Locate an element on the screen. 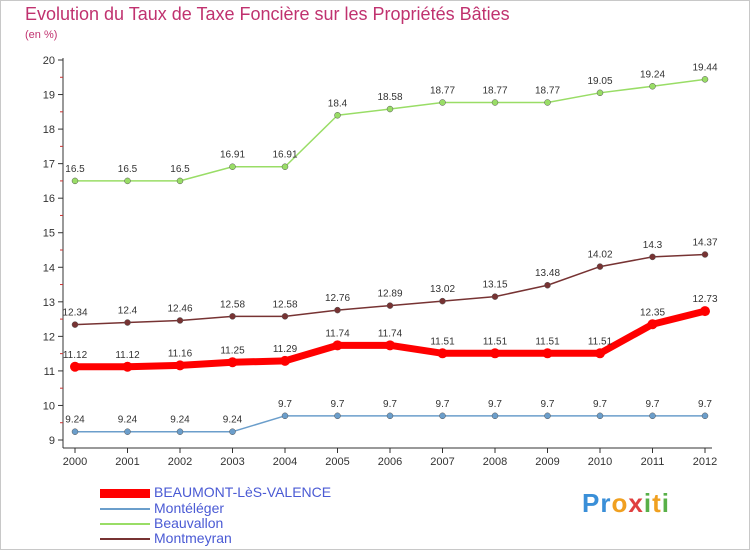  y-tick-label: 18 is located at coordinates (49, 130).